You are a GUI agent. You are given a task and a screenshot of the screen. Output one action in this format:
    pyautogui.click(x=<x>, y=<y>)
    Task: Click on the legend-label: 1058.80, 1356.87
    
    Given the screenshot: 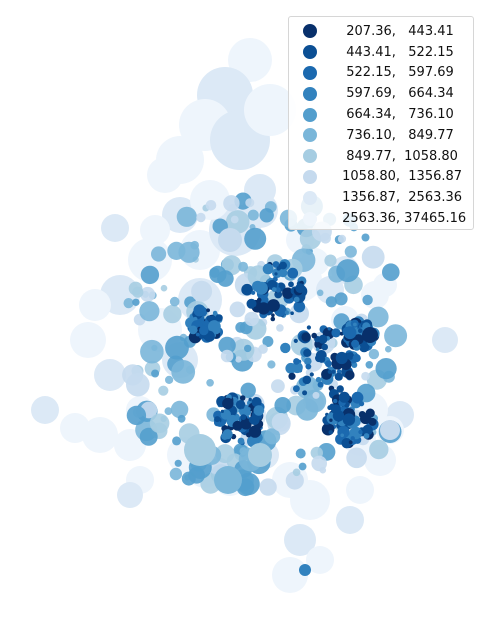 What is the action you would take?
    pyautogui.click(x=400, y=177)
    